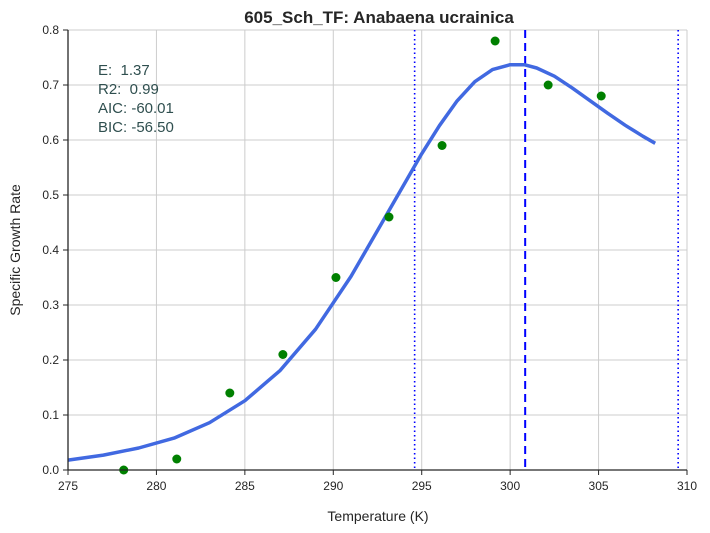 The width and height of the screenshot is (710, 533). Describe the element at coordinates (50, 140) in the screenshot. I see `y-tick-label: 0.6` at that location.